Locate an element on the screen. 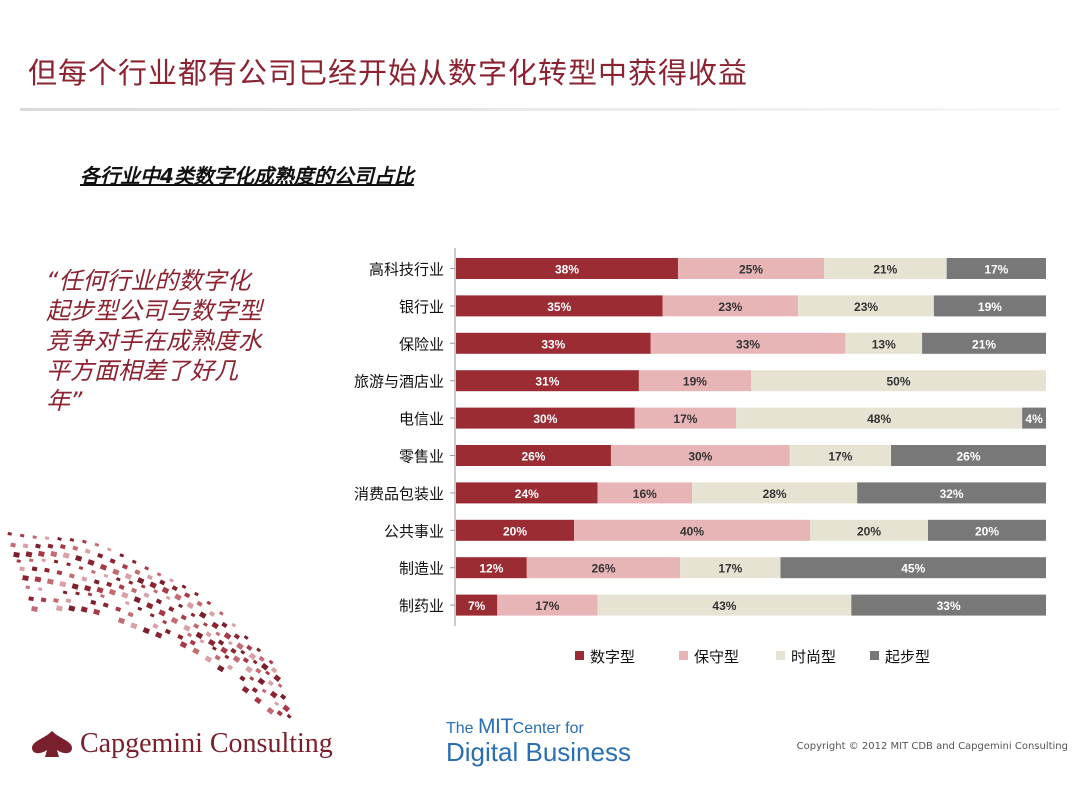  data-label: 45% is located at coordinates (913, 569).